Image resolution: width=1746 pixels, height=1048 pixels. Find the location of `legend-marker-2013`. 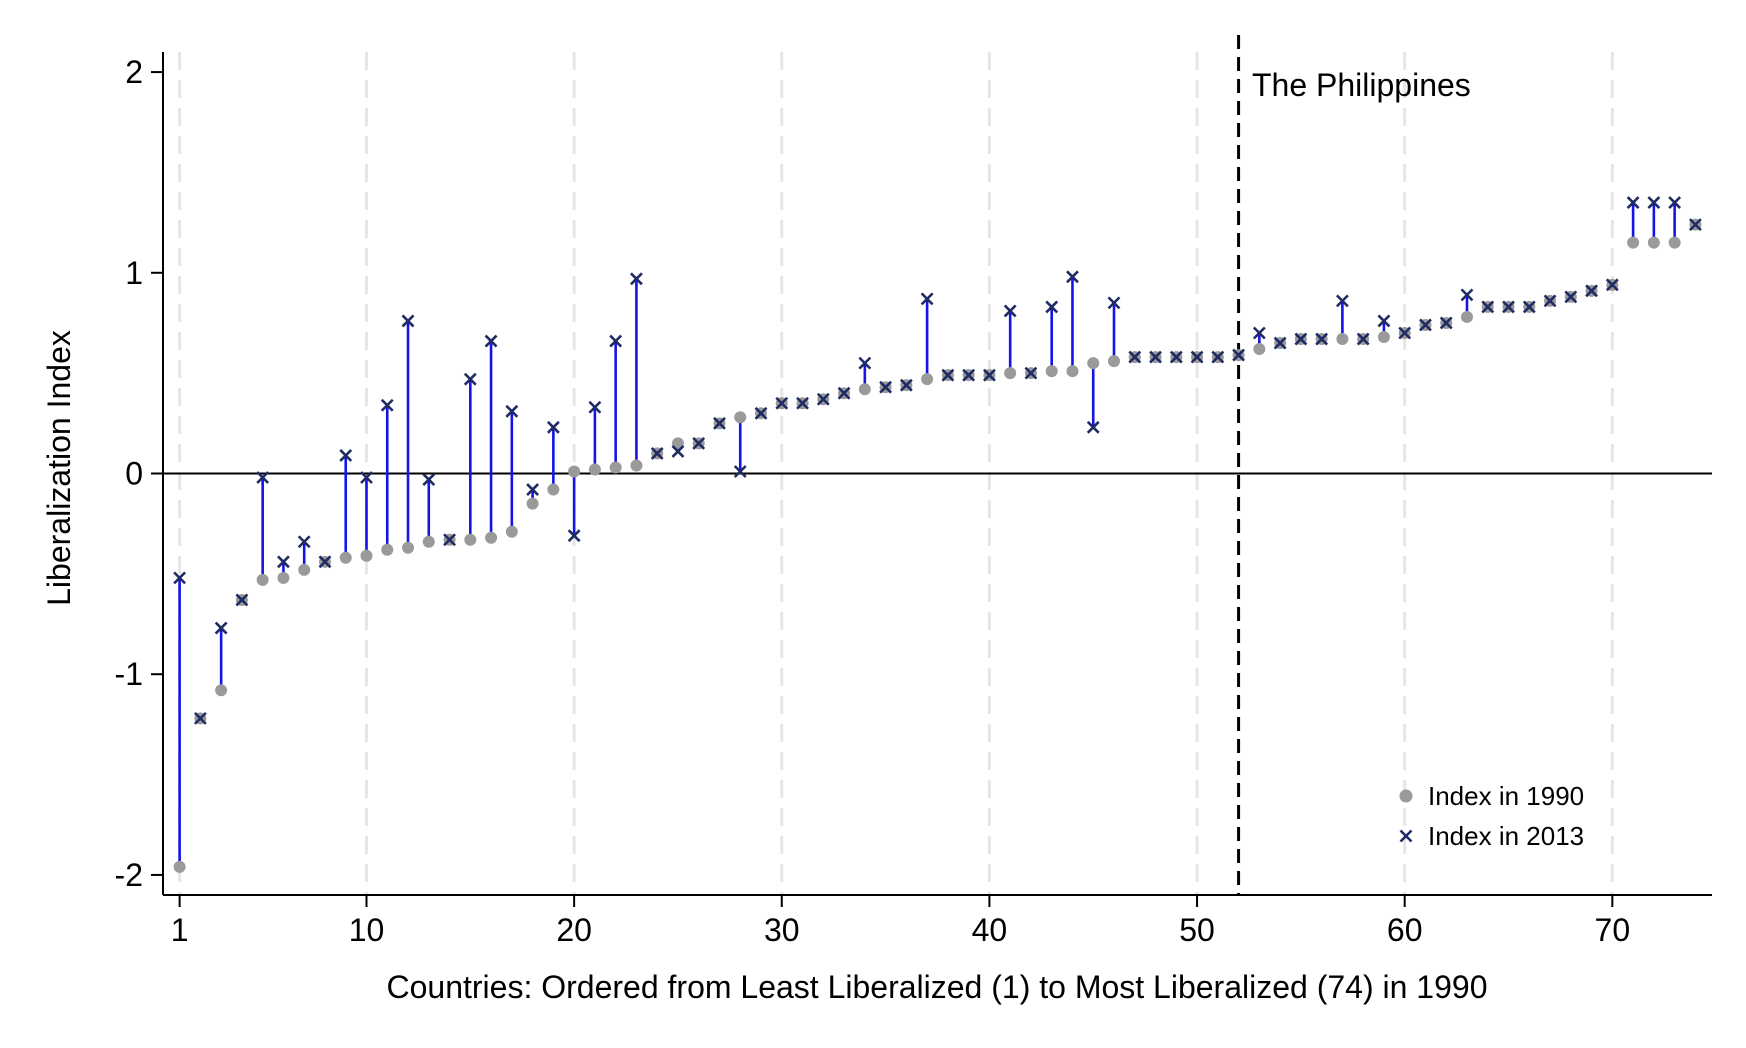

legend-marker-2013 is located at coordinates (1406, 836).